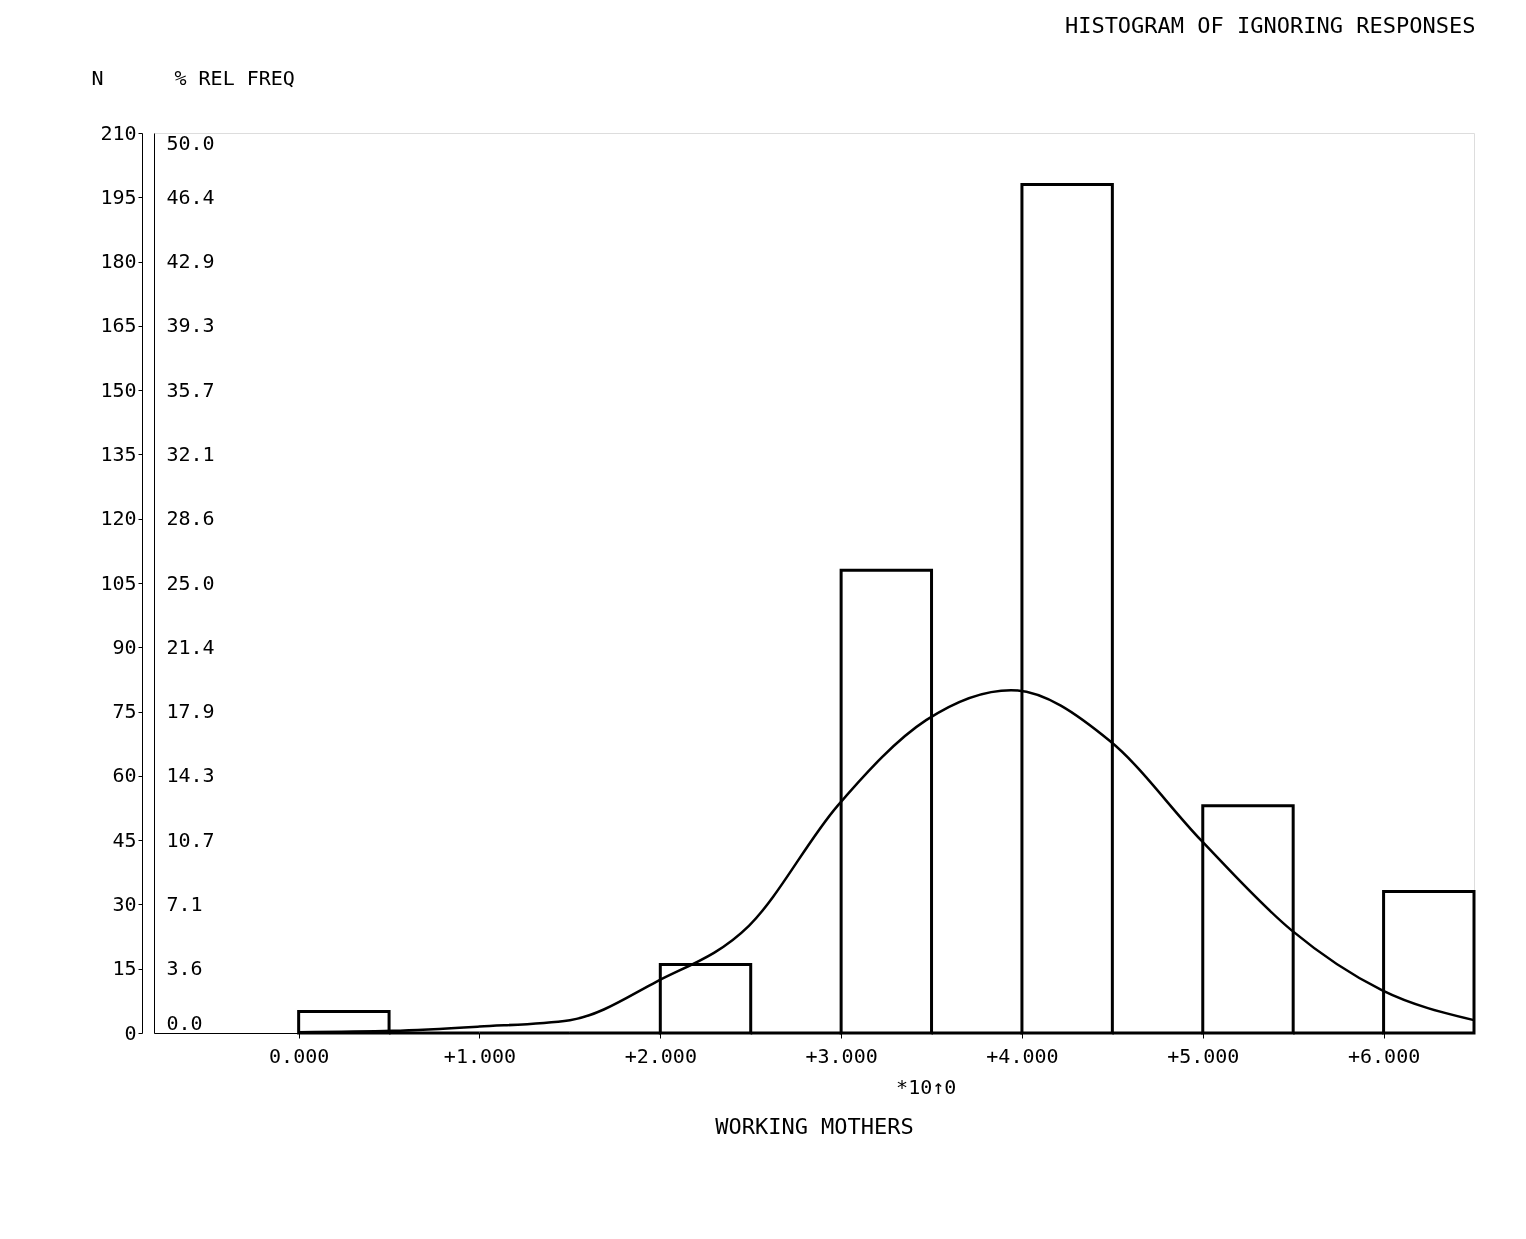 The width and height of the screenshot is (1526, 1239). What do you see at coordinates (190, 711) in the screenshot?
I see `y2-tick-label: 17.9` at bounding box center [190, 711].